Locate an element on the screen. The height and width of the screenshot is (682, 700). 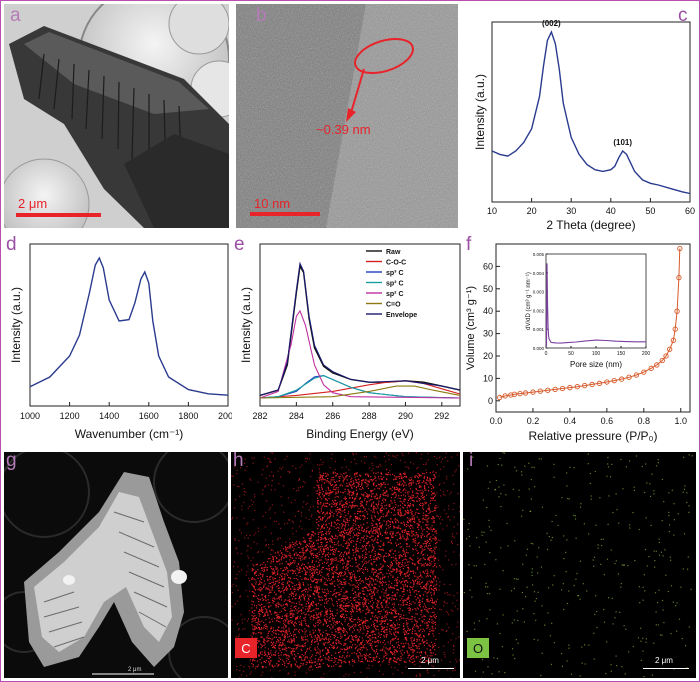
isotherm-line is located at coordinates (590, 323).